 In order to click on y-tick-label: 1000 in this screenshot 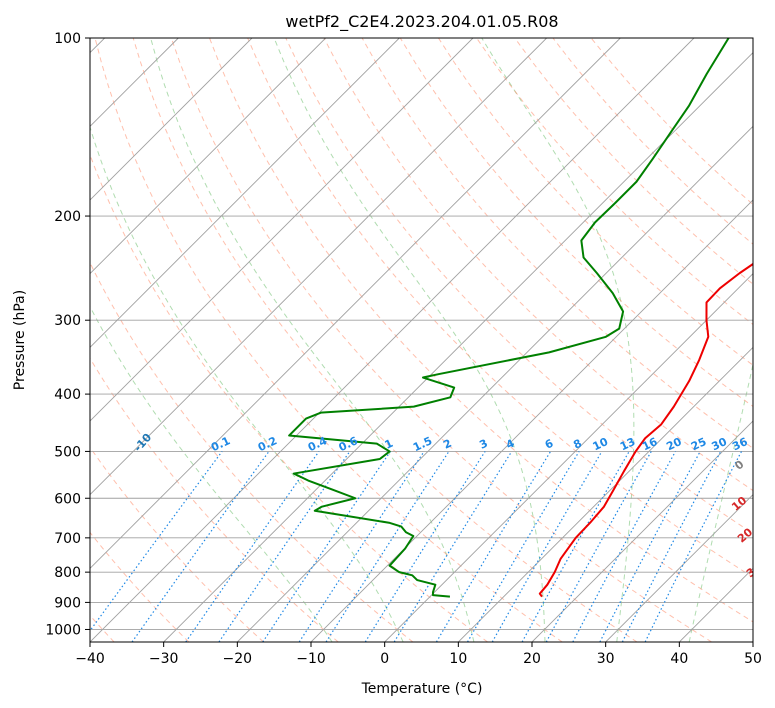, I will do `click(63, 630)`.